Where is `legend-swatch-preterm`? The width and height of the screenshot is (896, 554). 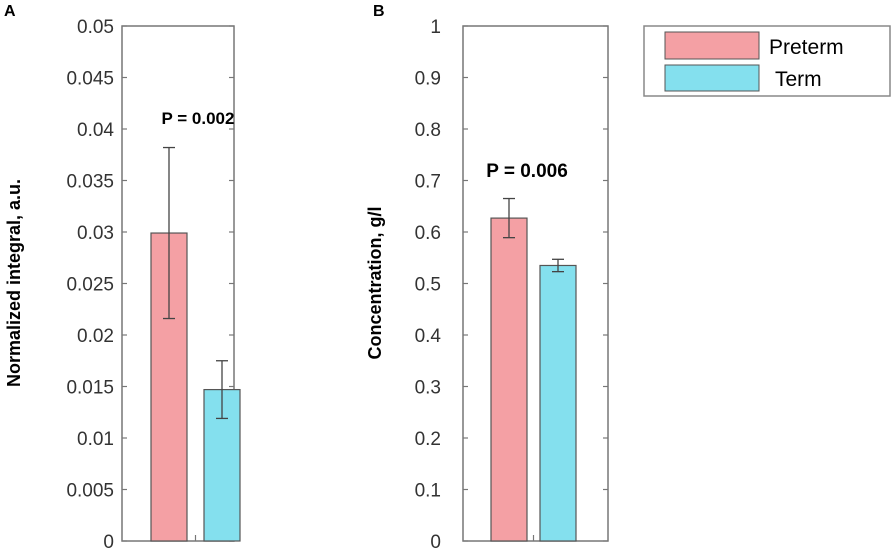
legend-swatch-preterm is located at coordinates (712, 45).